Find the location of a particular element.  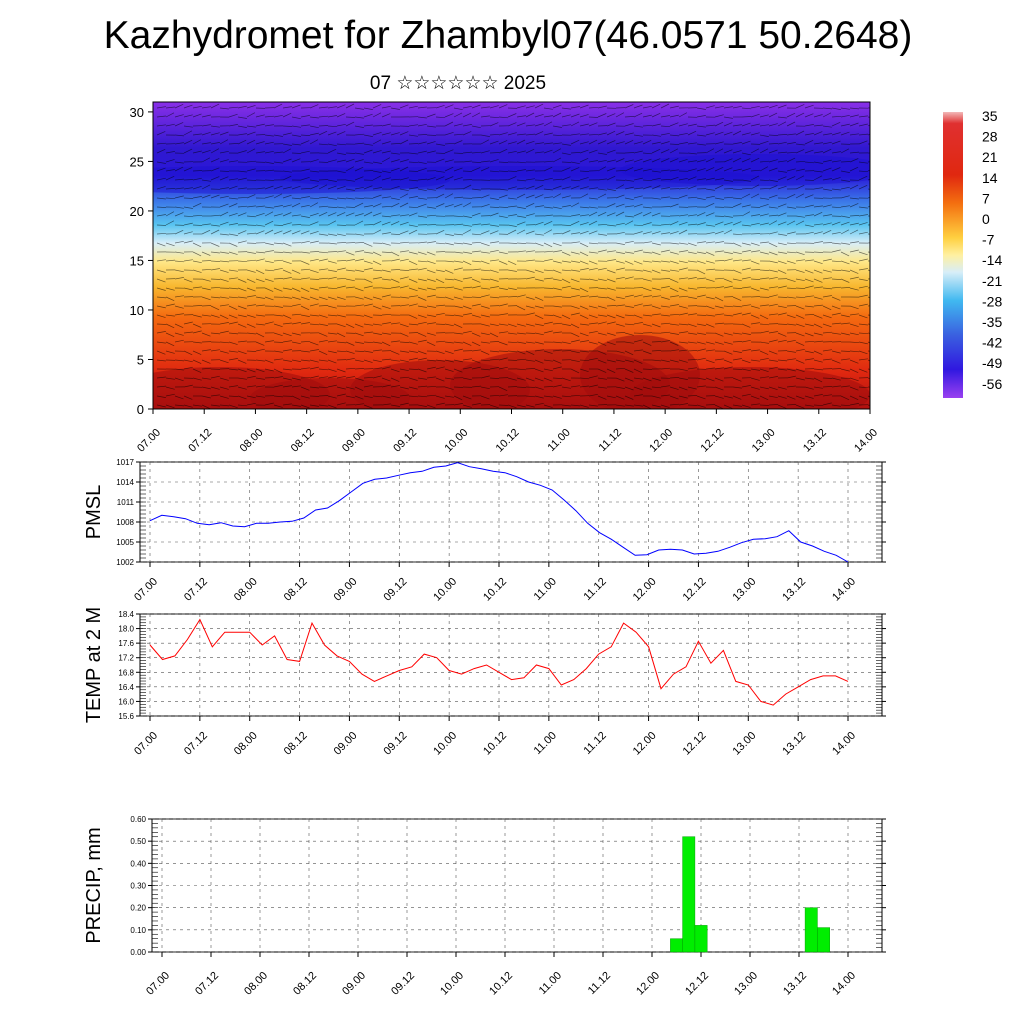

x-tick-label: 11.00 is located at coordinates (558, 440).